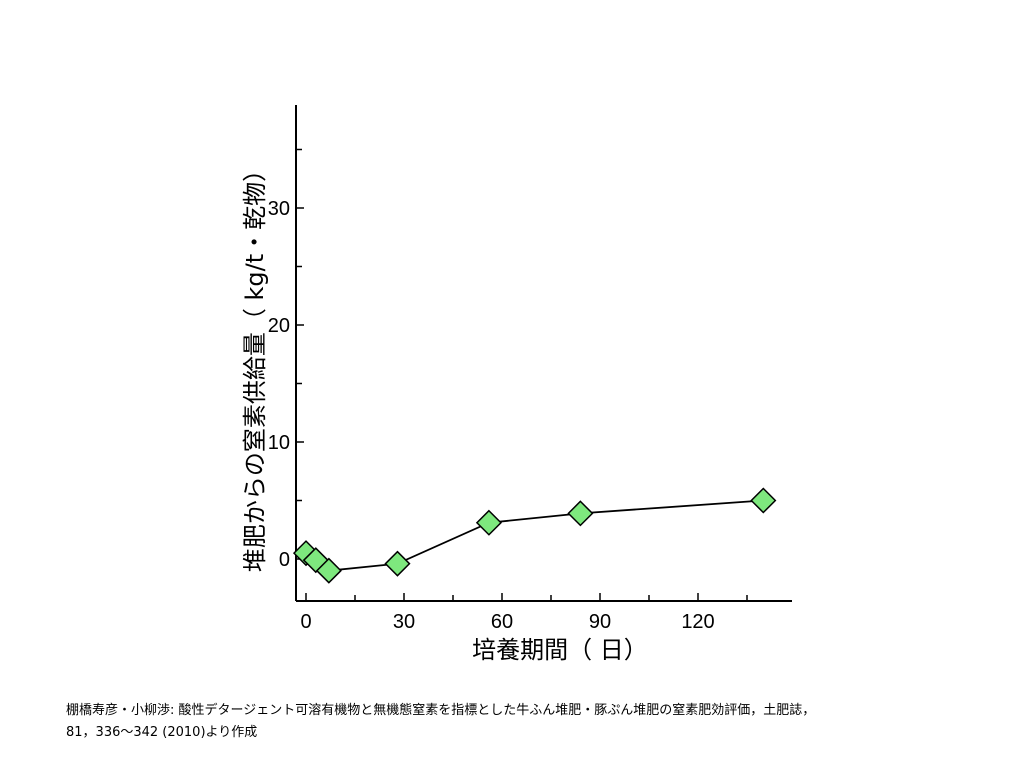 The image size is (1024, 768). I want to click on x-tick-label: 0, so click(305, 622).